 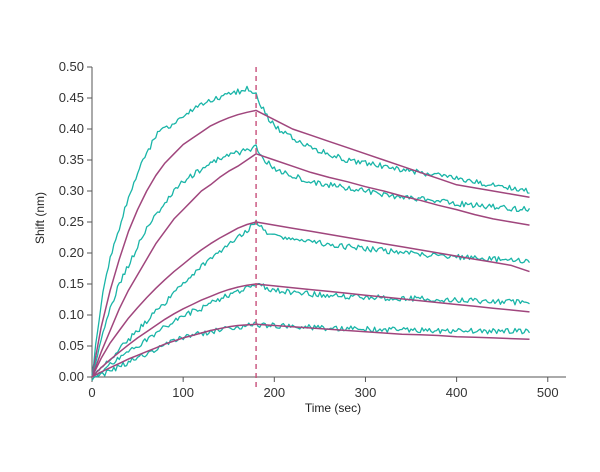 What do you see at coordinates (548, 392) in the screenshot?
I see `x-tick-label: 500` at bounding box center [548, 392].